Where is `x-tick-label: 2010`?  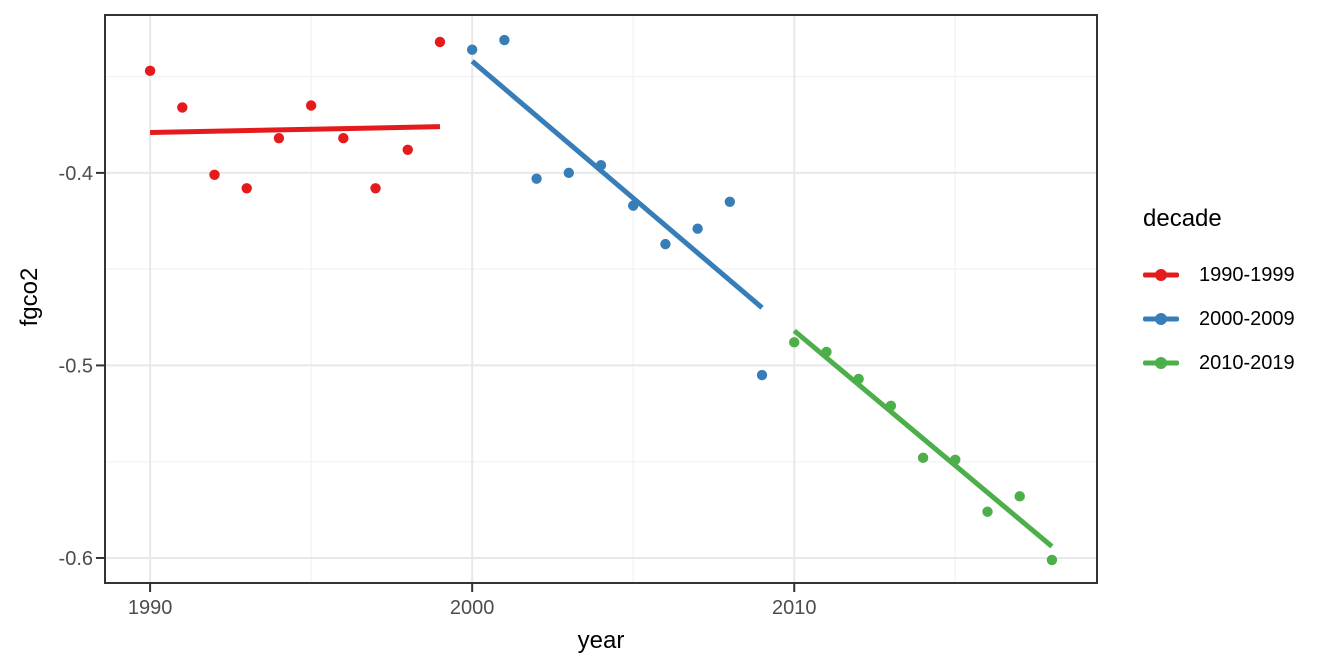
x-tick-label: 2010 is located at coordinates (794, 608).